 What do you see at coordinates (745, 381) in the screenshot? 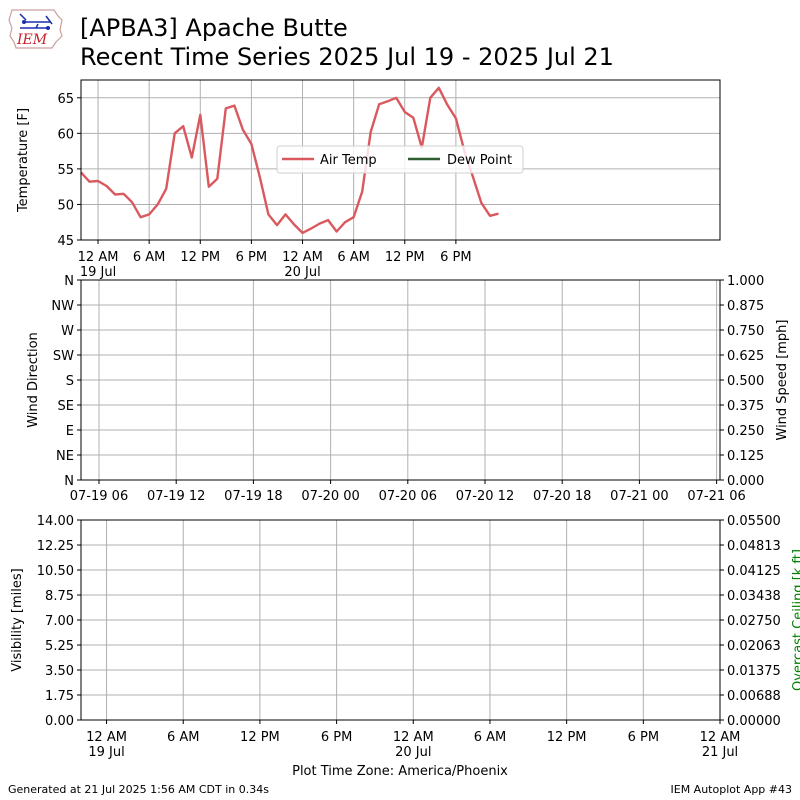
I see `wind-speed-tick-label: 0.500` at bounding box center [745, 381].